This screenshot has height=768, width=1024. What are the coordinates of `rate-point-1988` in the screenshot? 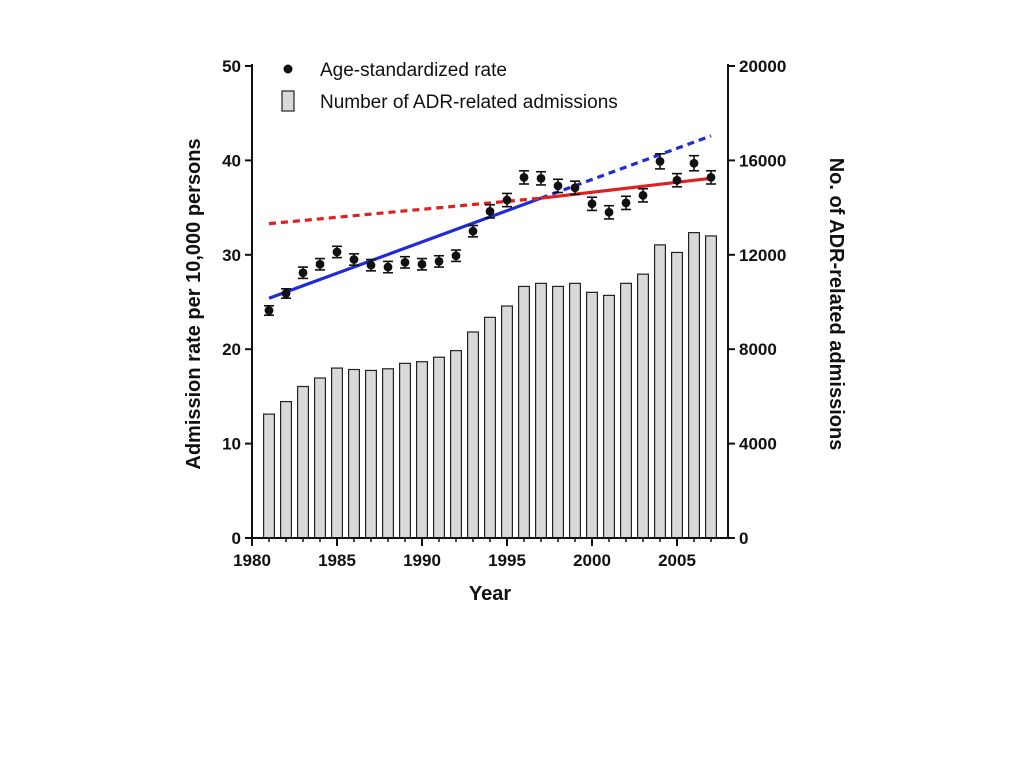 It's located at (388, 267).